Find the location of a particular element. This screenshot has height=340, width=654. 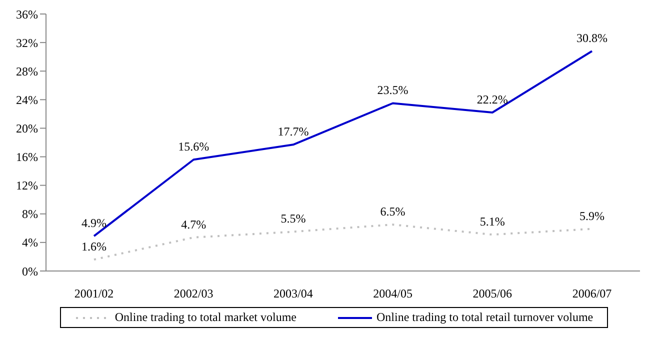

data-label: 23.5% is located at coordinates (392, 90).